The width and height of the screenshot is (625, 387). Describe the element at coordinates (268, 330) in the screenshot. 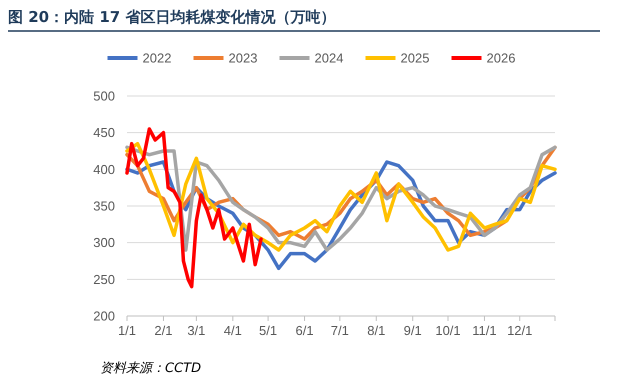

I see `x-tick-label: 5/1` at that location.